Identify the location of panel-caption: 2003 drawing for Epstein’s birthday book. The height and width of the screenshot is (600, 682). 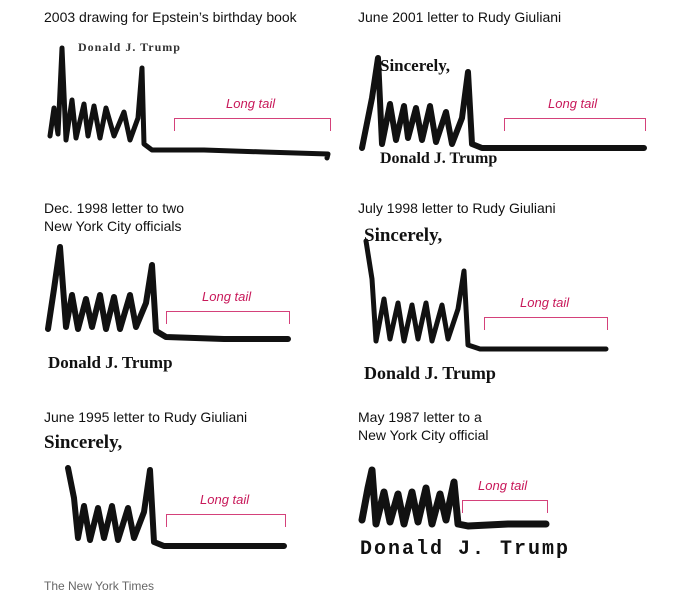
(170, 17).